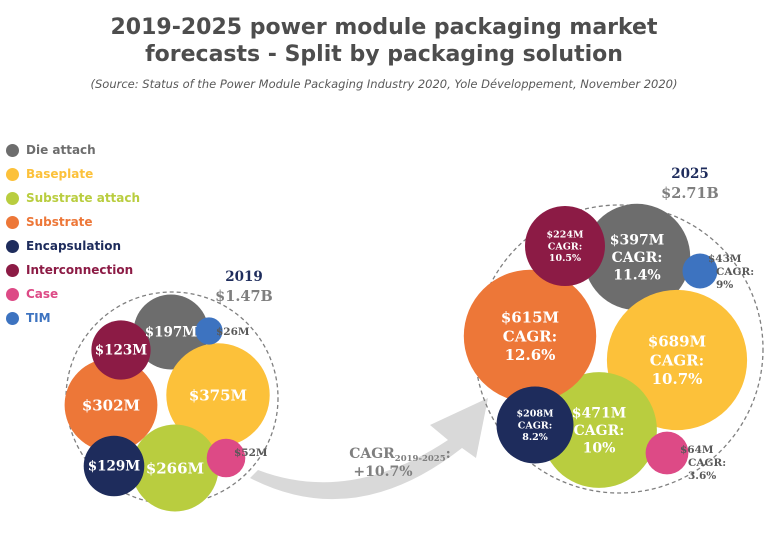 The image size is (768, 538). I want to click on bubble-value-label: $197M, so click(171, 333).